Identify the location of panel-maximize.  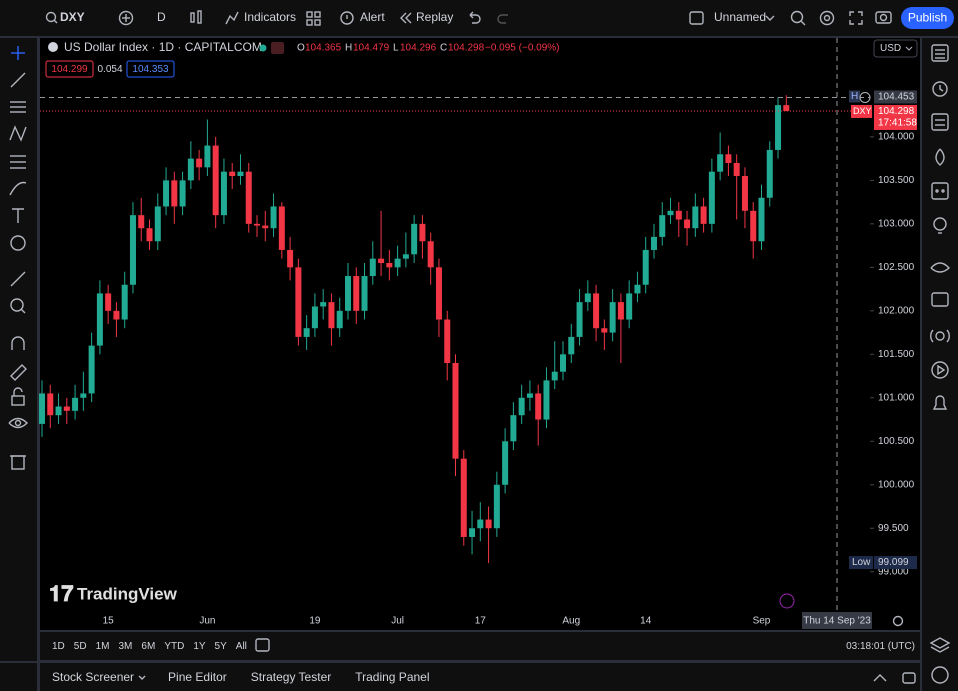
(909, 678).